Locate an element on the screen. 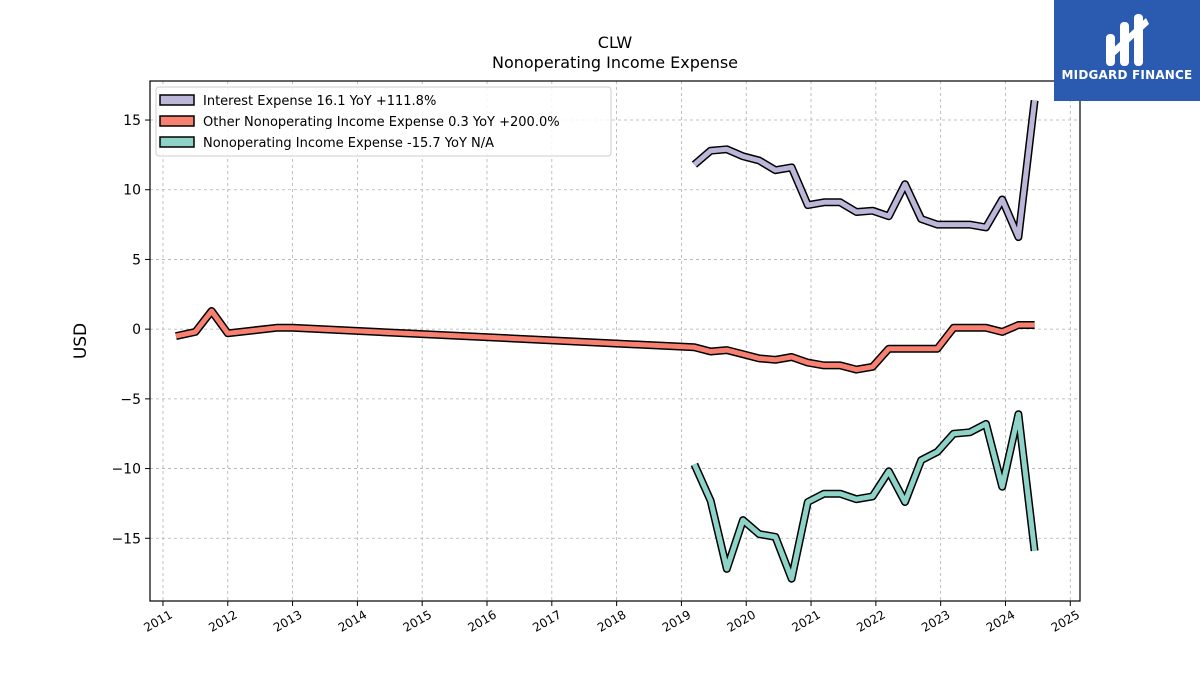  x-tick-label: 2018 is located at coordinates (611, 620).